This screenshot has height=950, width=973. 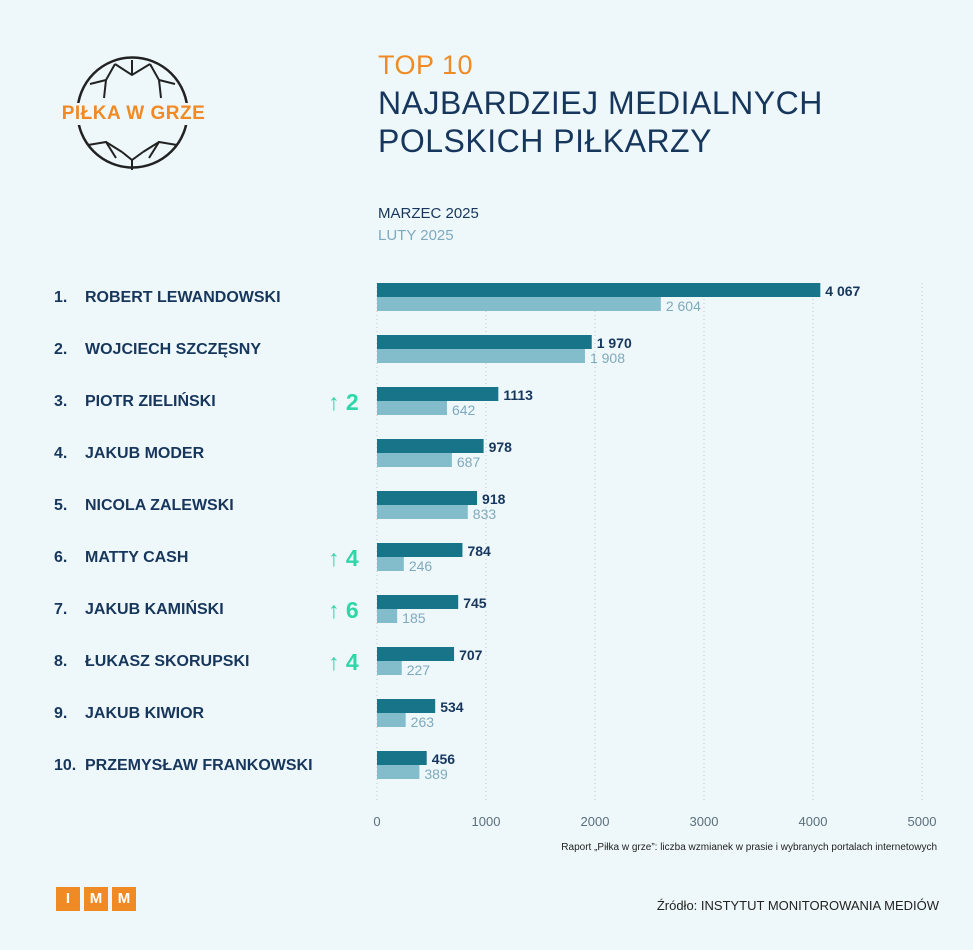 What do you see at coordinates (545, 141) in the screenshot?
I see `title-line-2: POLSKICH PIŁKARZY` at bounding box center [545, 141].